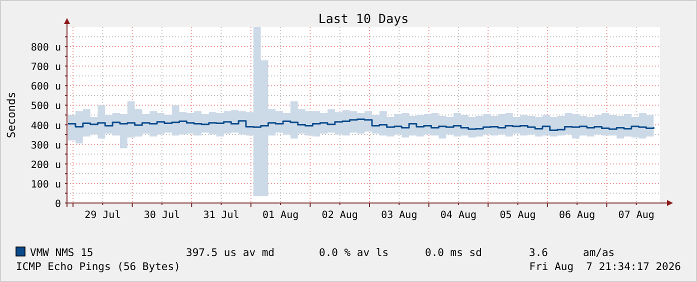 Image resolution: width=697 pixels, height=282 pixels. I want to click on x-tick-label: 04 Aug, so click(458, 215).